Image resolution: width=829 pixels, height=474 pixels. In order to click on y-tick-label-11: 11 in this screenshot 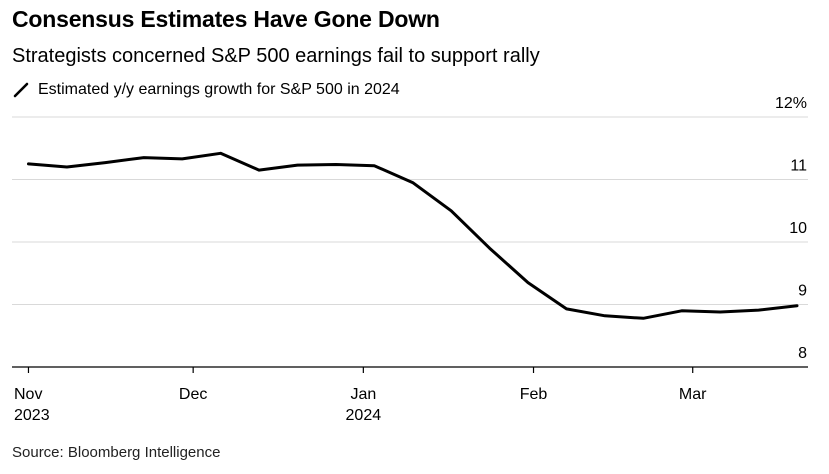, I will do `click(798, 166)`.